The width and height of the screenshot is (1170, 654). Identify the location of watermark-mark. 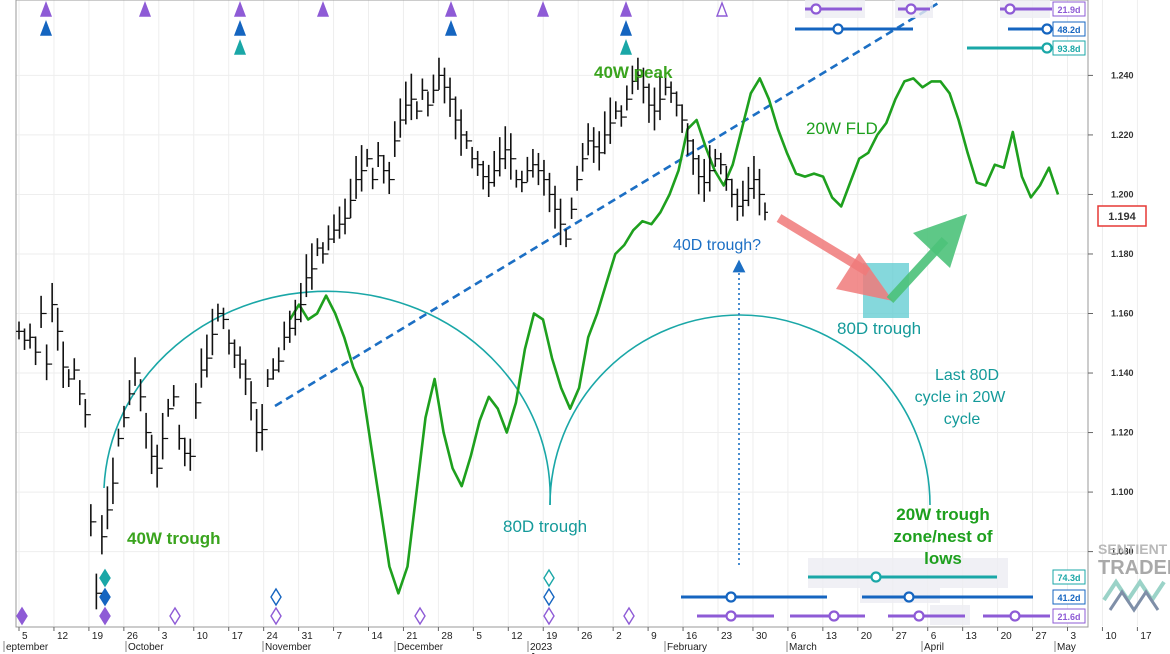
(1134, 591).